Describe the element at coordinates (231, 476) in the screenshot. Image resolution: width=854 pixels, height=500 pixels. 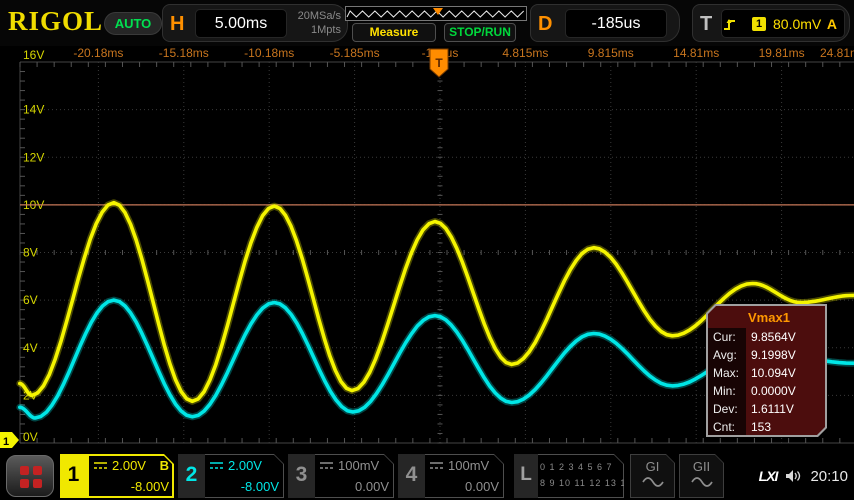
I see `channel-2-block: 2 2.00V -8.00V` at that location.